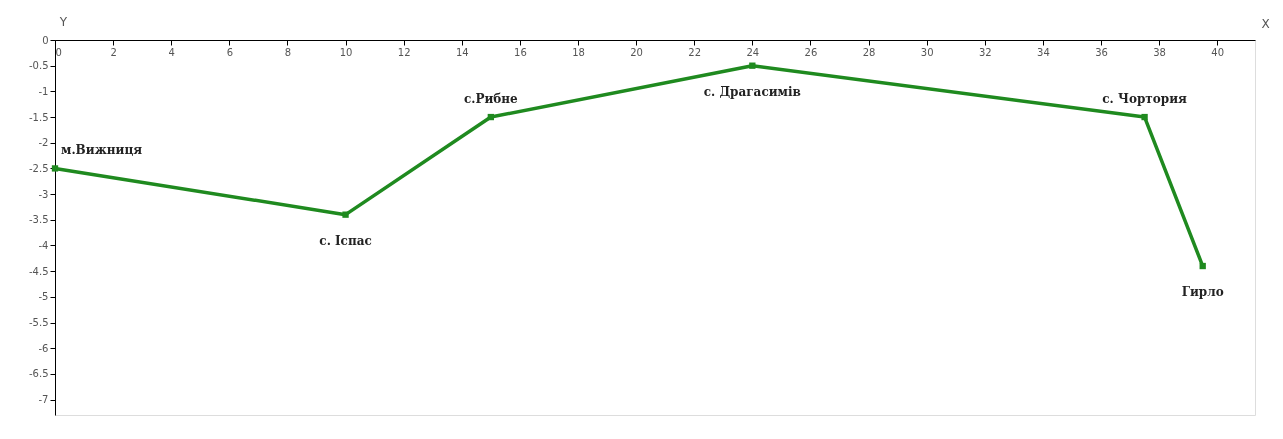 The width and height of the screenshot is (1283, 439). I want to click on annotation: с. Чортория, so click(1145, 99).